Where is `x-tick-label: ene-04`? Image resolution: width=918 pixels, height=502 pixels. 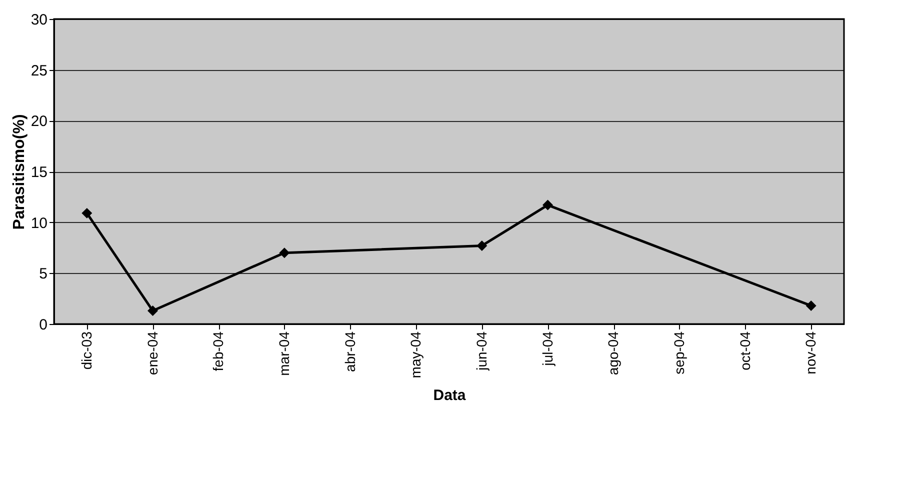
x-tick-label: ene-04 is located at coordinates (152, 353).